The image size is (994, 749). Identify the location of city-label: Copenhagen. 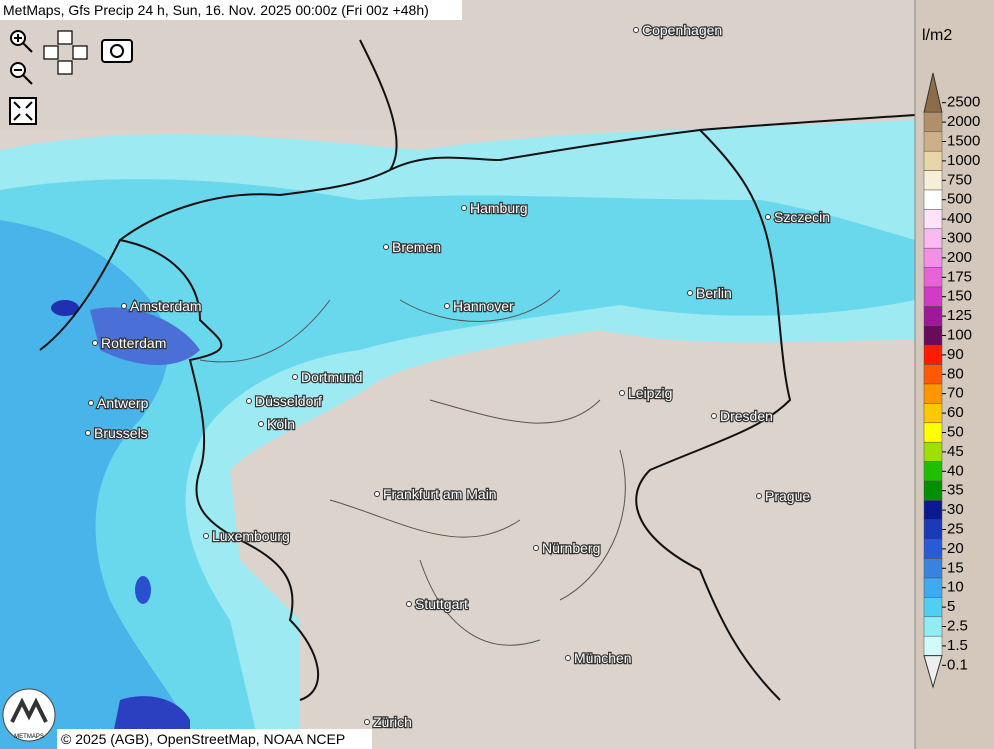
(682, 30).